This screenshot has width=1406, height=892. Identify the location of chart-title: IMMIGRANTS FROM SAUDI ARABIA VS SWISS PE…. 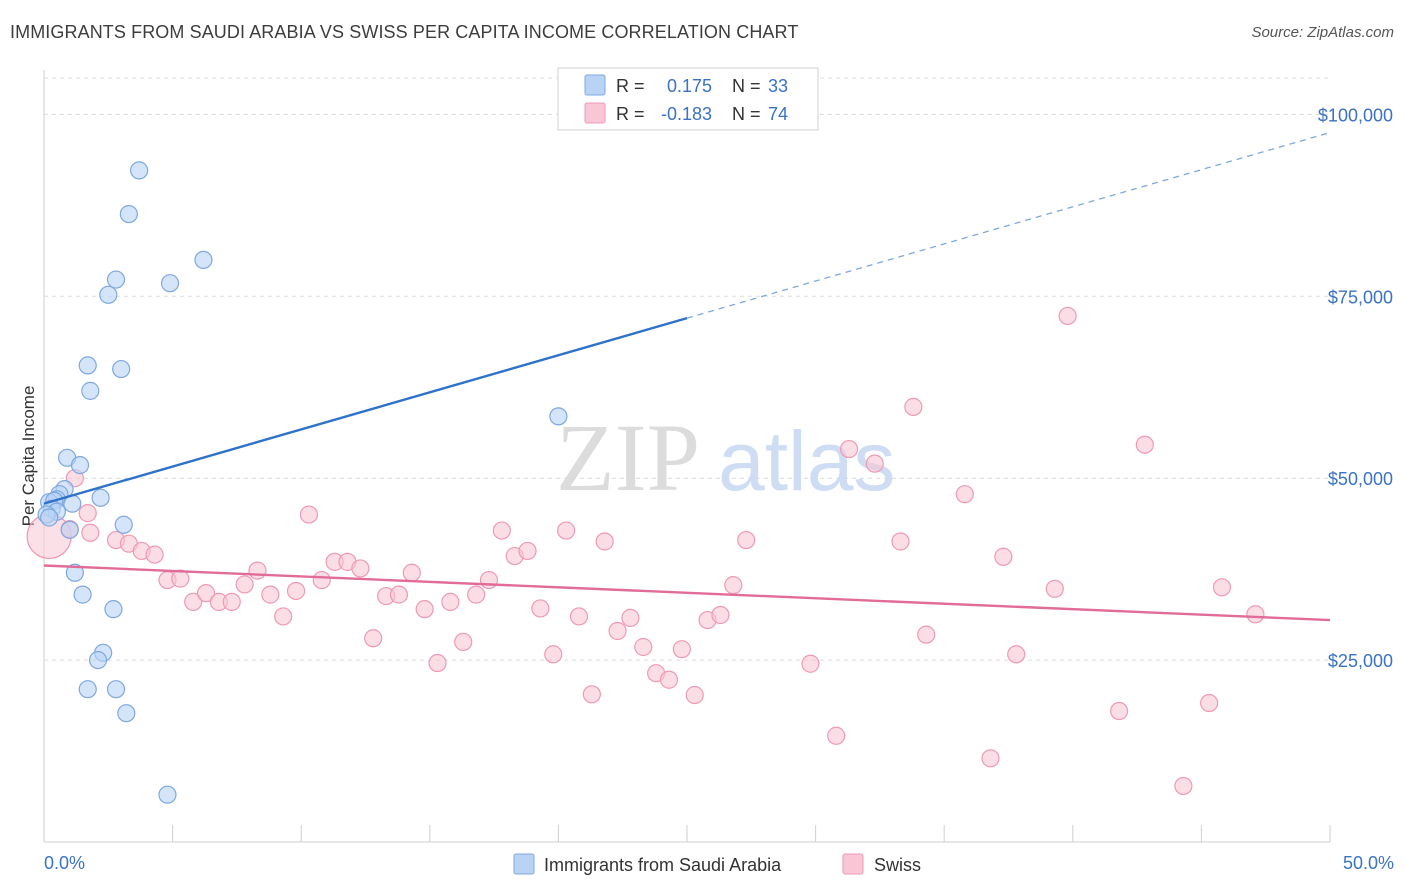
(404, 32).